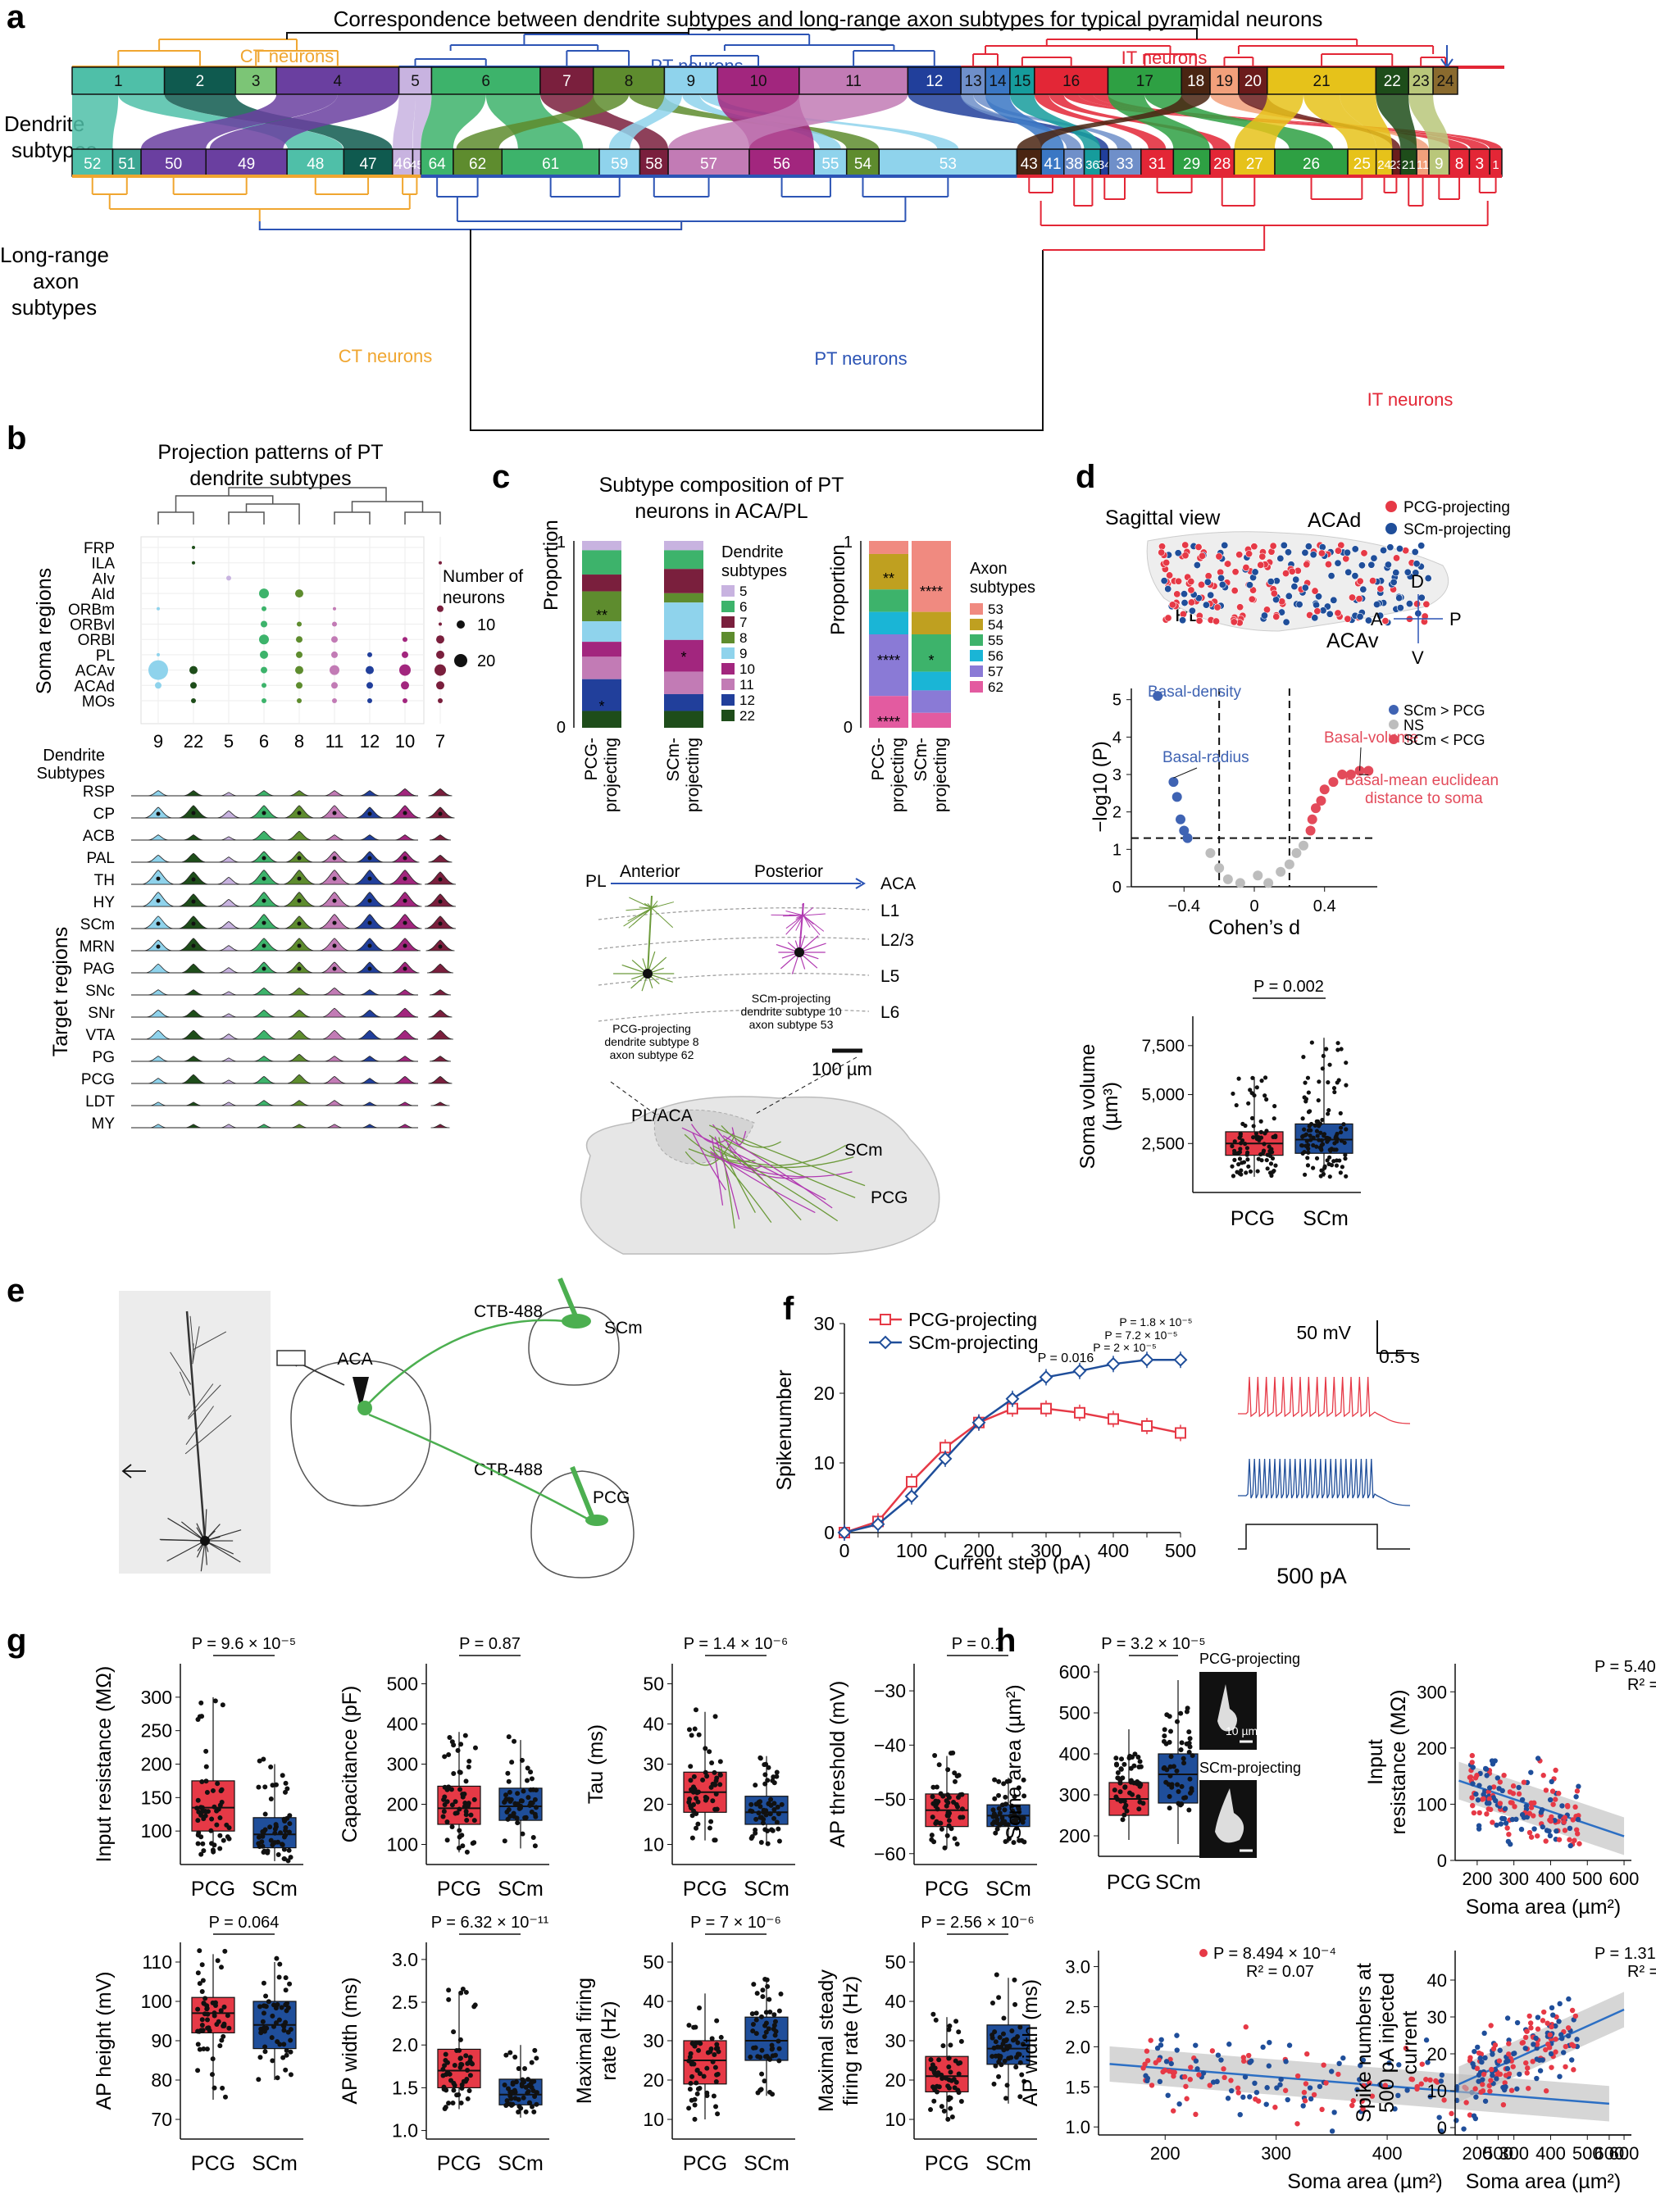  What do you see at coordinates (490, 1644) in the screenshot?
I see `g-p-1: P = 0.87` at bounding box center [490, 1644].